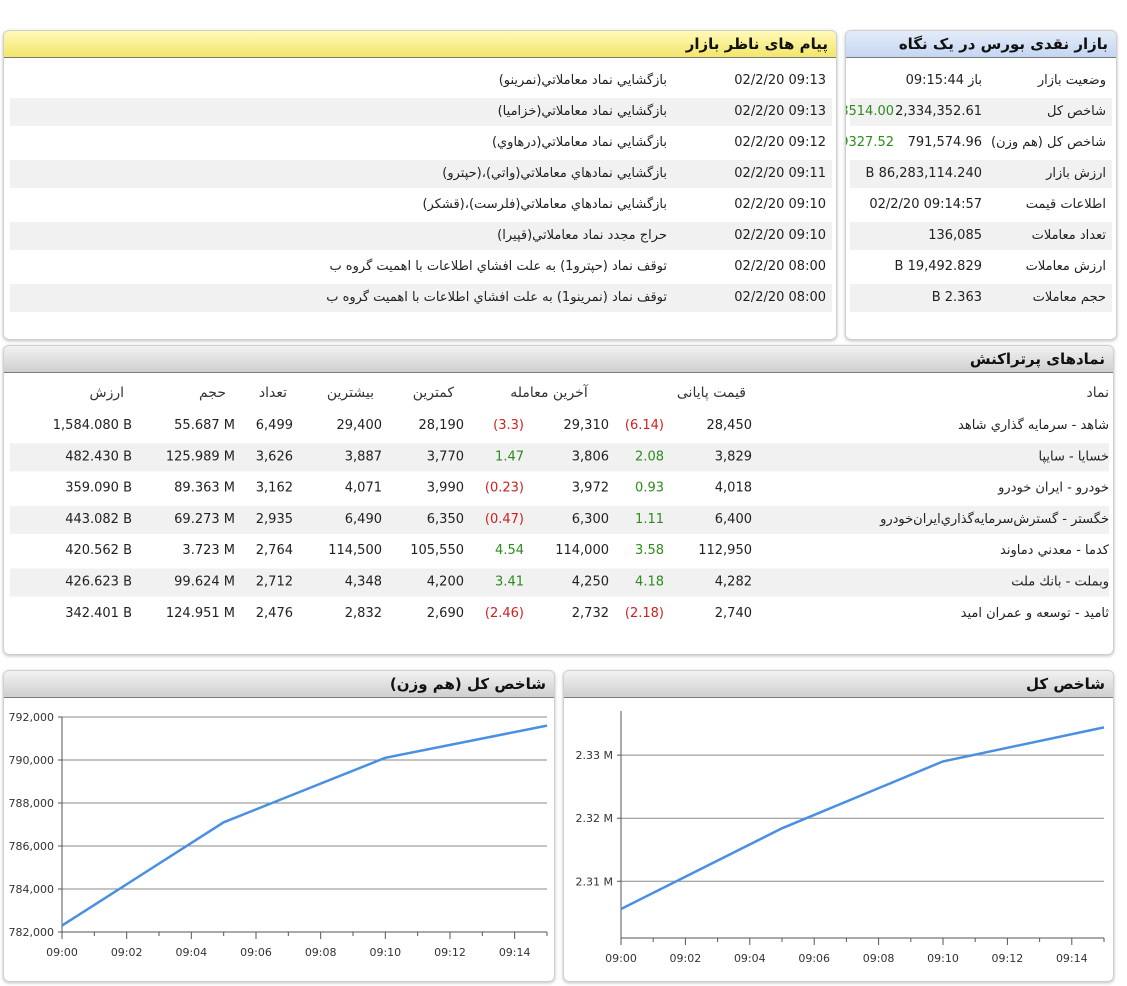 Image resolution: width=1127 pixels, height=986 pixels. I want to click on message-time: 02/2/20 09:11, so click(780, 173).